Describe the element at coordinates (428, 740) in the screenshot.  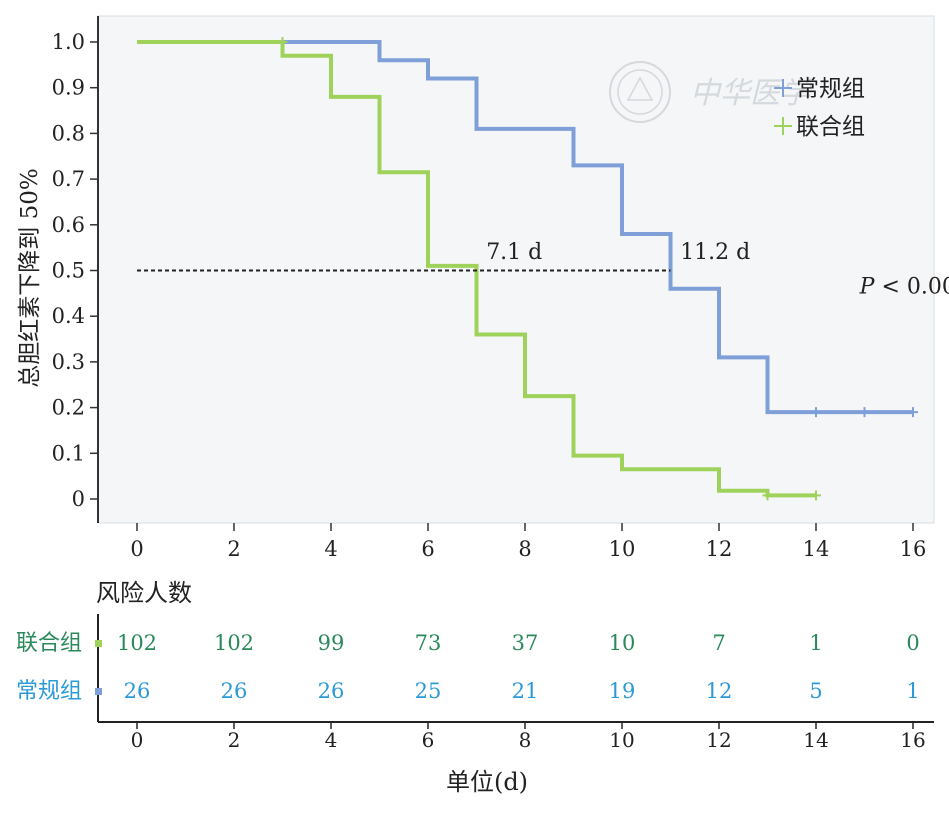
I see `risk-x-tick-label: 6` at that location.